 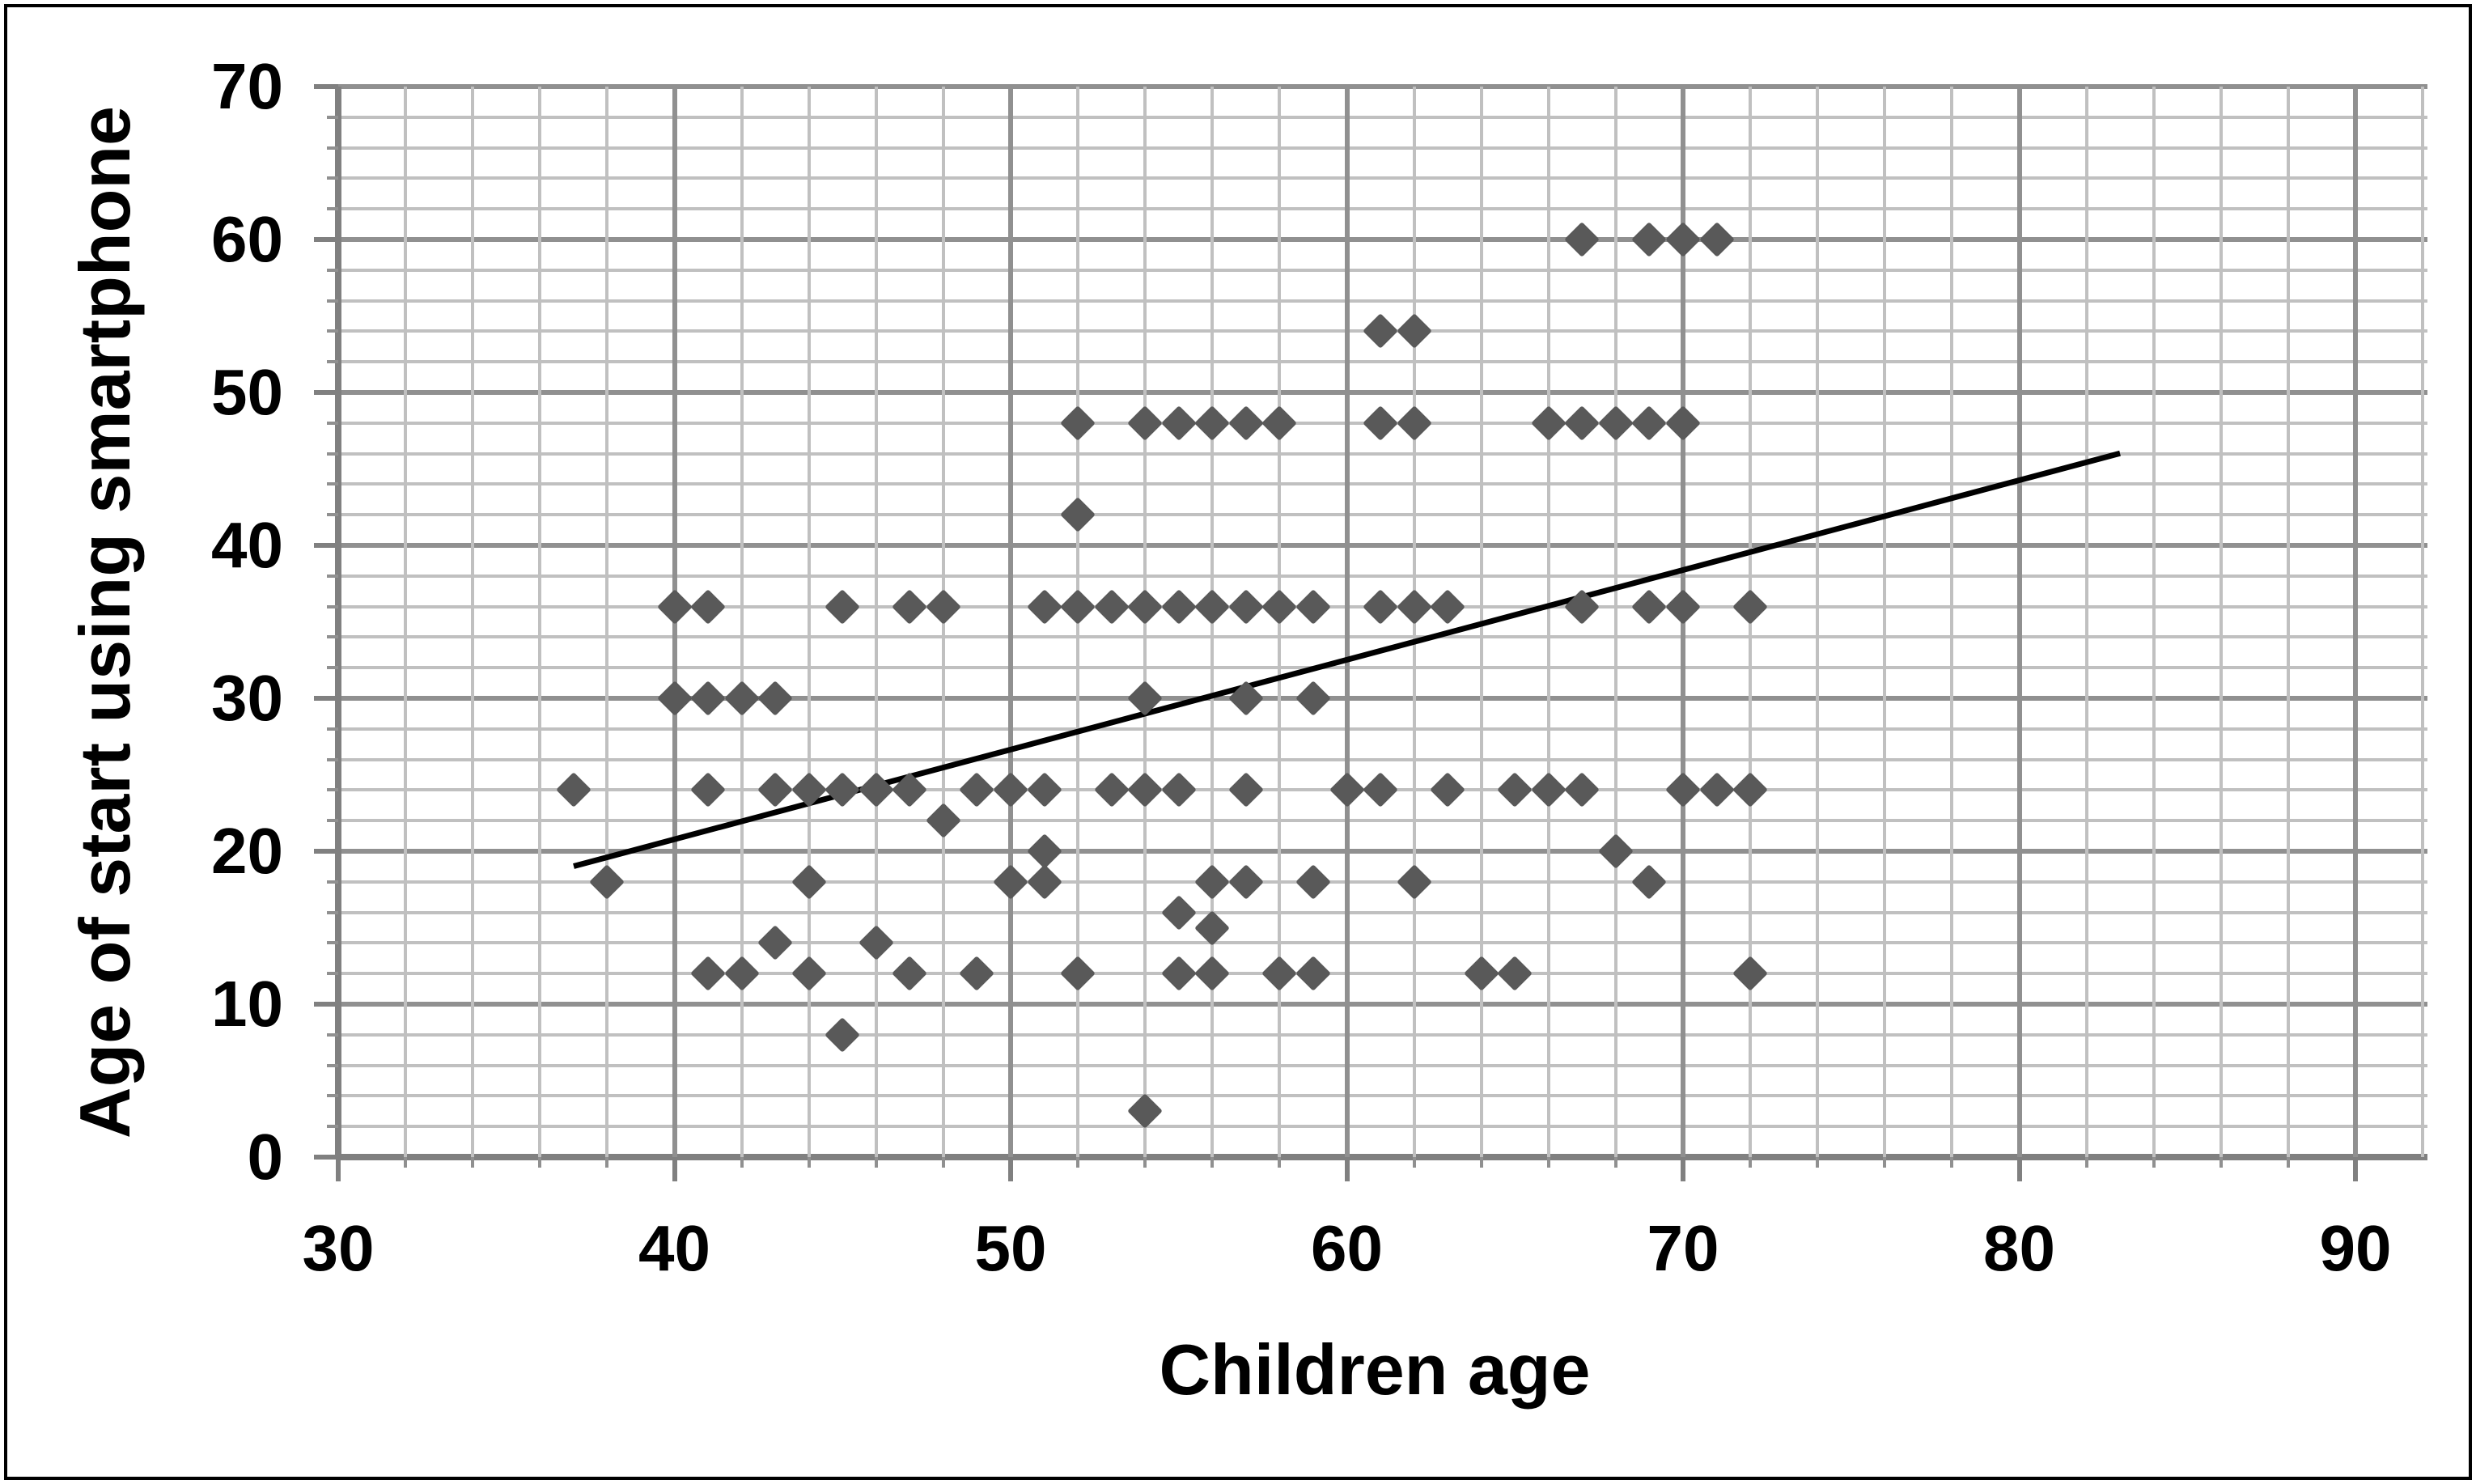 What do you see at coordinates (265, 1157) in the screenshot?
I see `y-tick-label: 0` at bounding box center [265, 1157].